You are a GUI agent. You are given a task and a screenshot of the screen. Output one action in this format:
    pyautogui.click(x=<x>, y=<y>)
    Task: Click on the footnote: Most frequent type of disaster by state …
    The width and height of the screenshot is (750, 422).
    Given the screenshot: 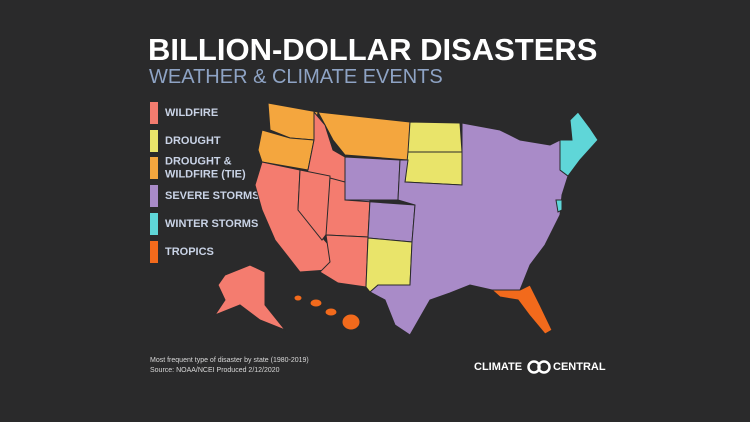 What is the action you would take?
    pyautogui.click(x=229, y=360)
    